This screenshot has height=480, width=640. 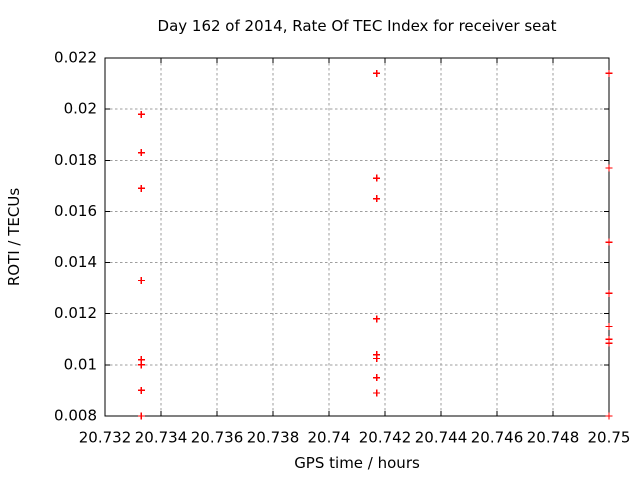 I want to click on x-tick-label: 20.746, so click(x=497, y=438).